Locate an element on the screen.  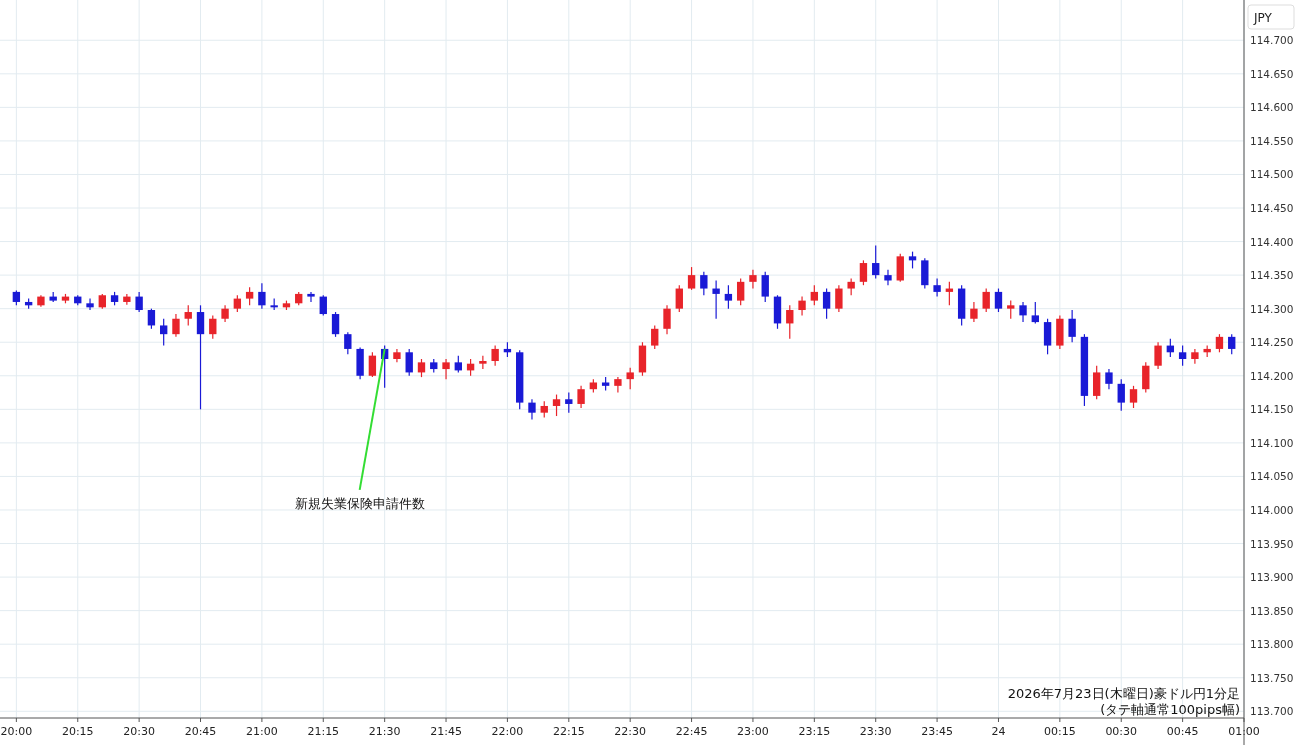
x-tick-label: 21:15 is located at coordinates (323, 731).